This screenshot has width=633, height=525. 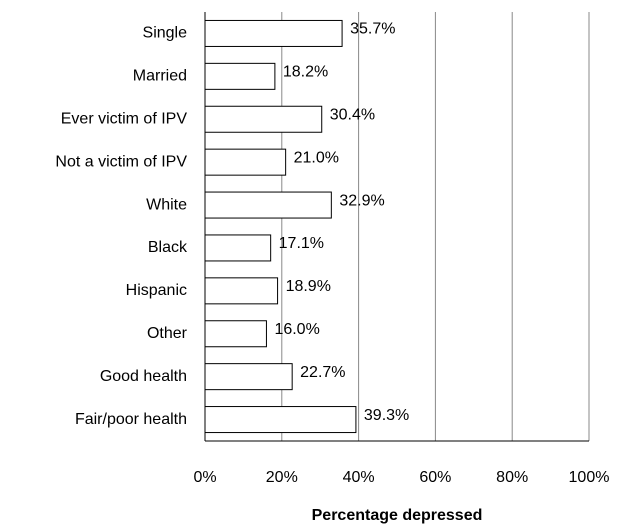 What do you see at coordinates (305, 72) in the screenshot?
I see `value-label: 18.2%` at bounding box center [305, 72].